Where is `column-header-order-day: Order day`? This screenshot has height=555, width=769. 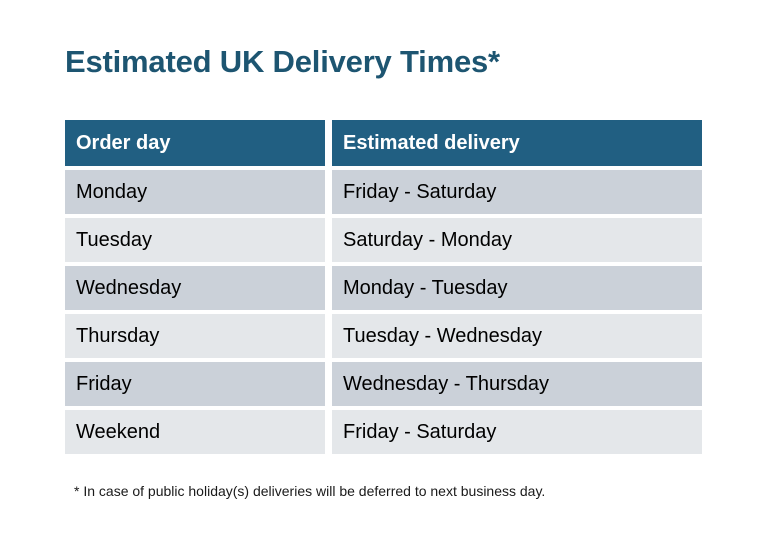
column-header-order-day: Order day is located at coordinates (195, 143).